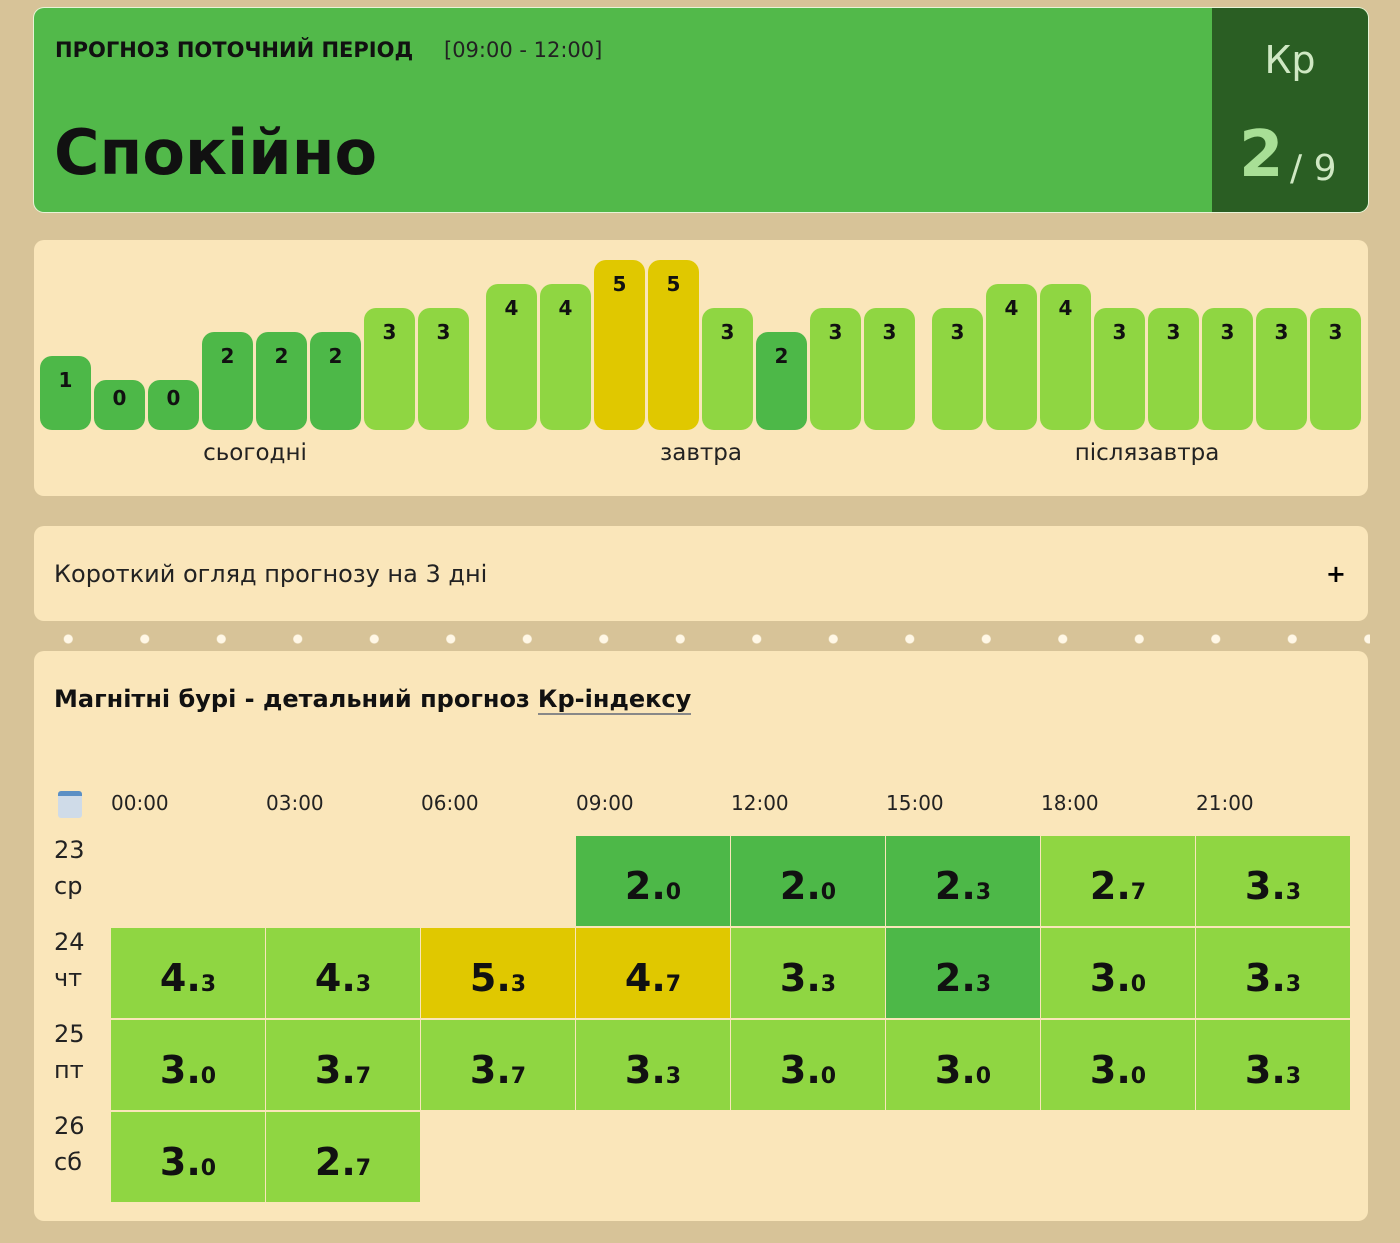  I want to click on kp-value: 4.7, so click(653, 978).